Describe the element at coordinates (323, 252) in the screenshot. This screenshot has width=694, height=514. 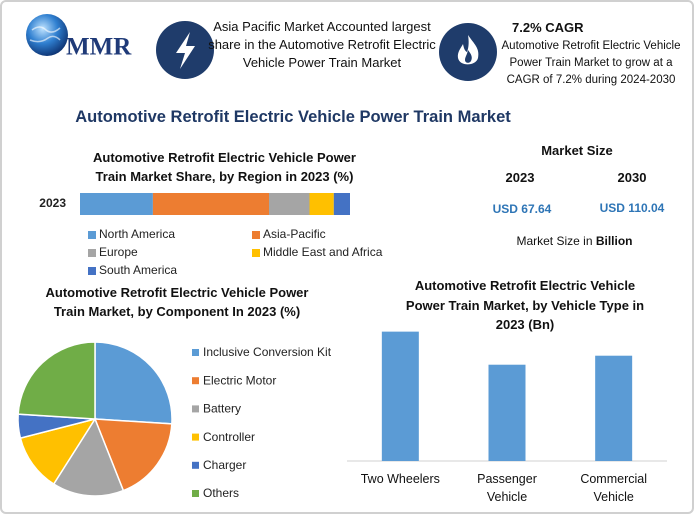
I see `legend-label: Middle East and Africa` at that location.